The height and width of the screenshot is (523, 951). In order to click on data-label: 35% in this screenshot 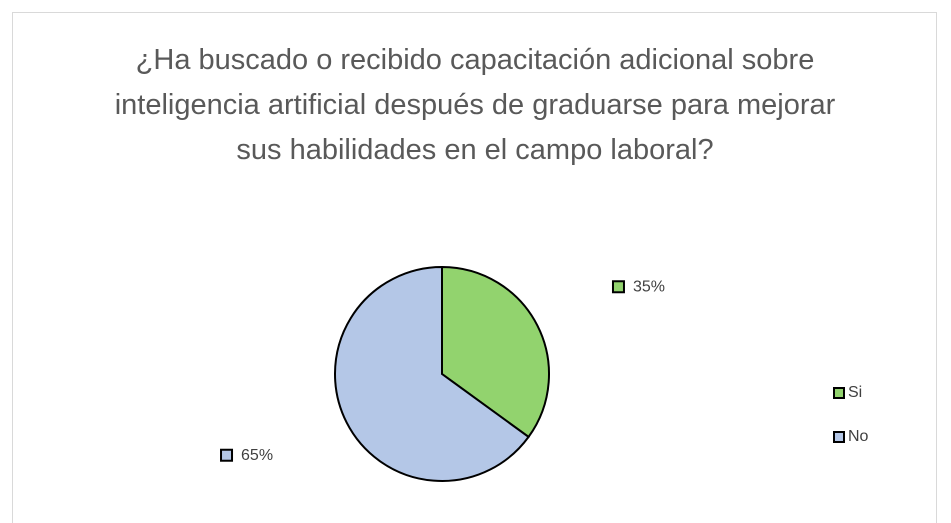, I will do `click(649, 286)`.